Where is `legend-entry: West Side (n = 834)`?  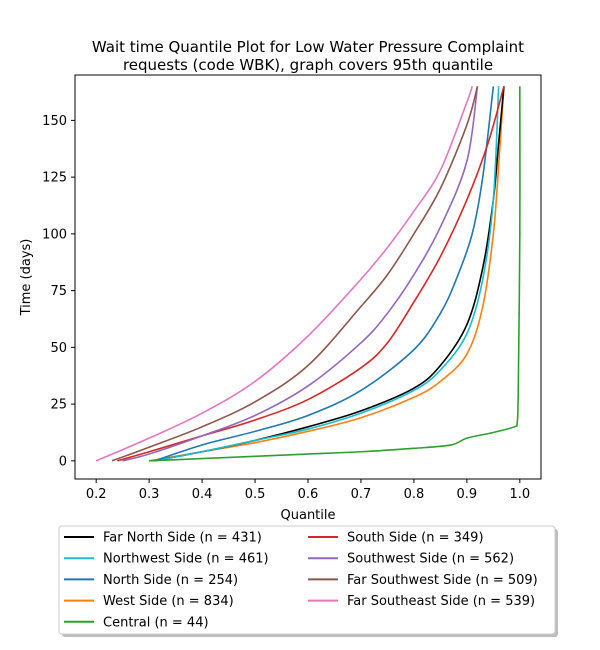 legend-entry: West Side (n = 834) is located at coordinates (168, 601).